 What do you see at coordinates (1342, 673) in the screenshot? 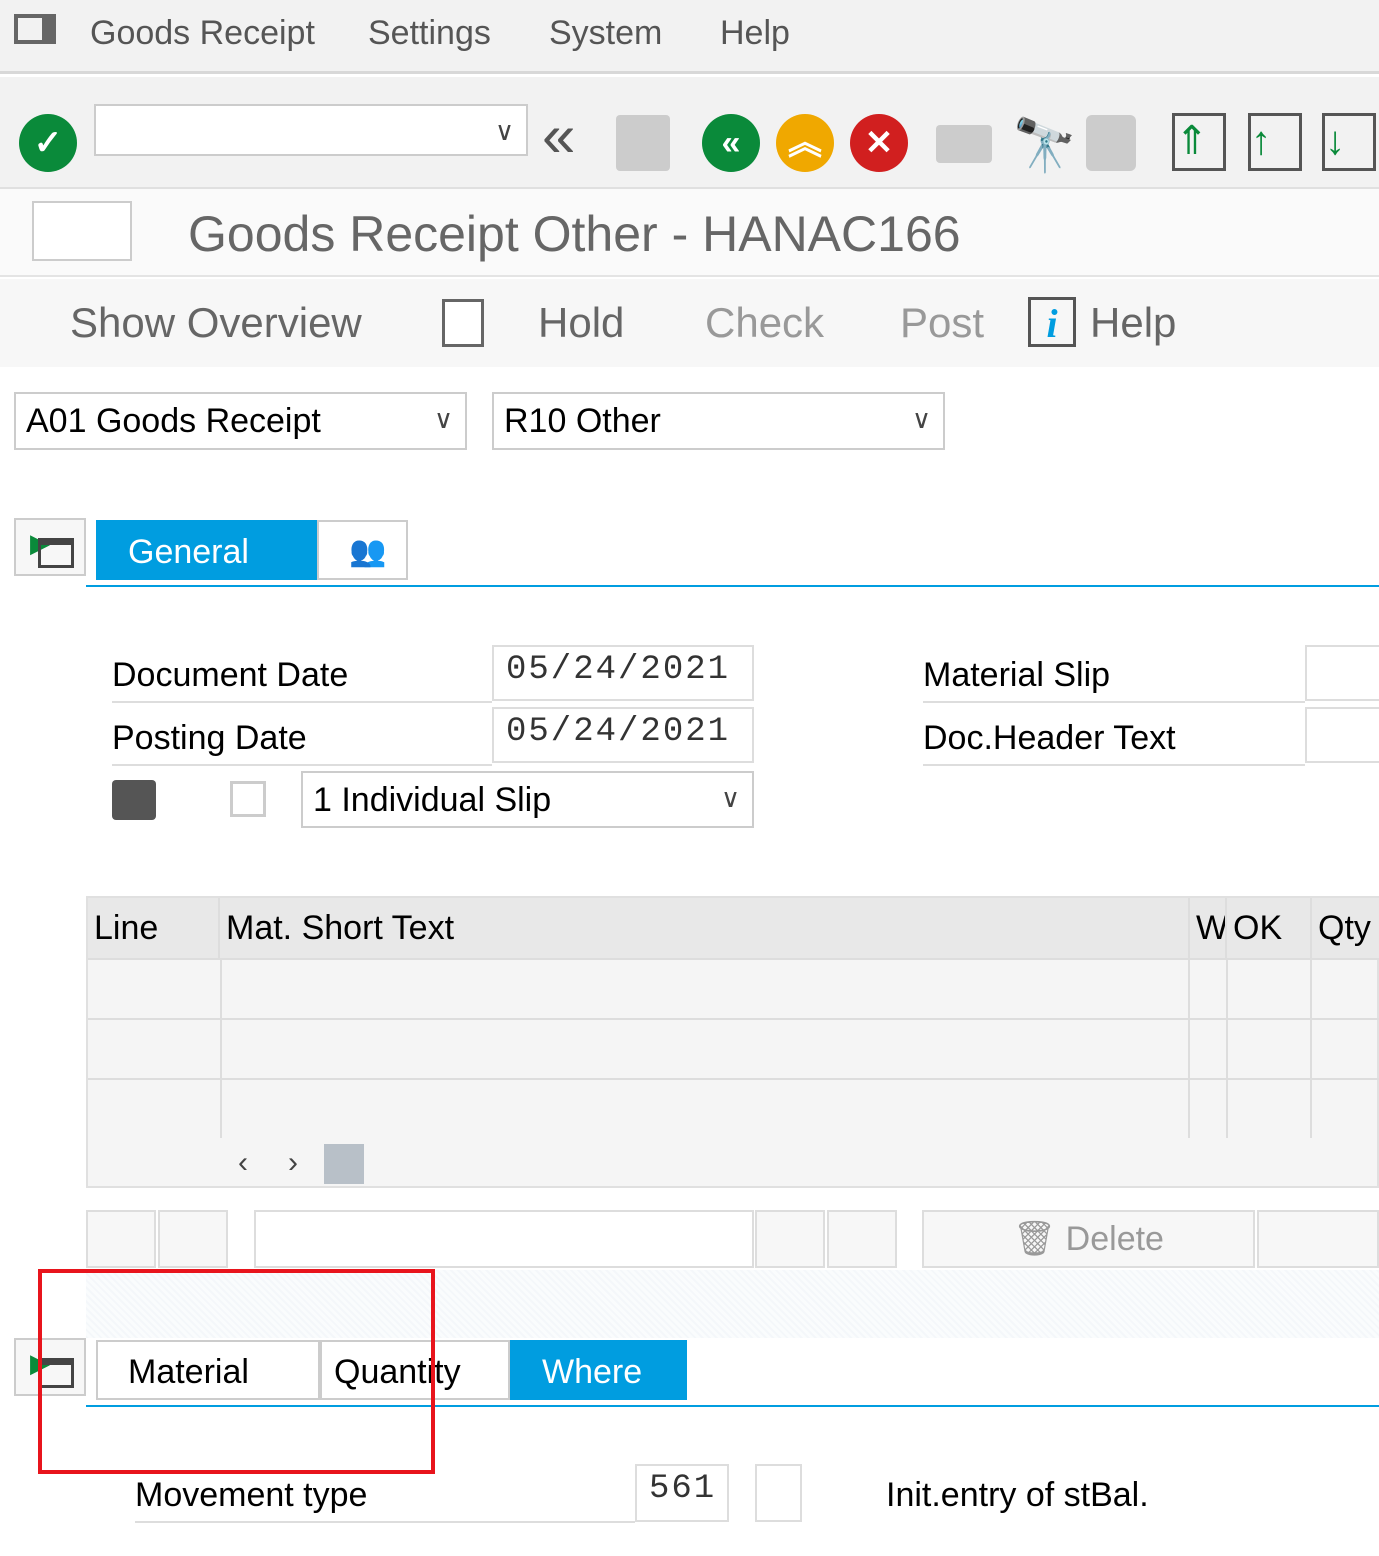
I see `material-slip-input` at bounding box center [1342, 673].